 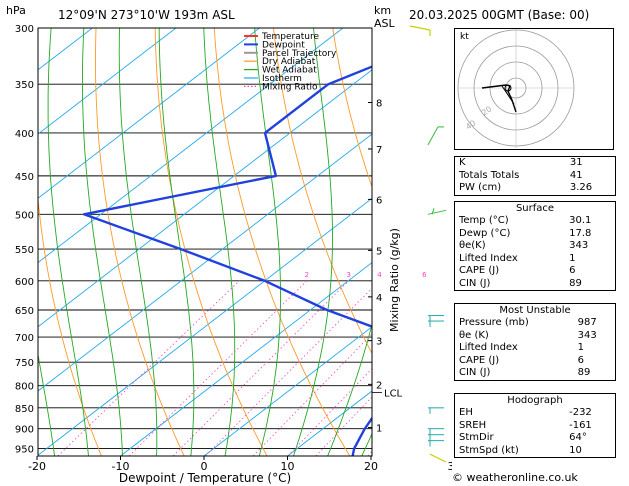 I want to click on surface-row: Temp (°C) 30.1, so click(x=525, y=220).